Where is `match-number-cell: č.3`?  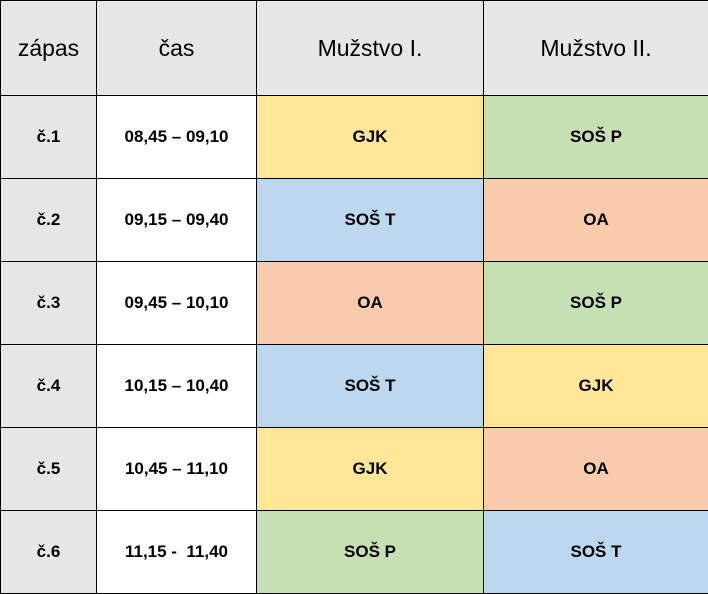
match-number-cell: č.3 is located at coordinates (49, 303).